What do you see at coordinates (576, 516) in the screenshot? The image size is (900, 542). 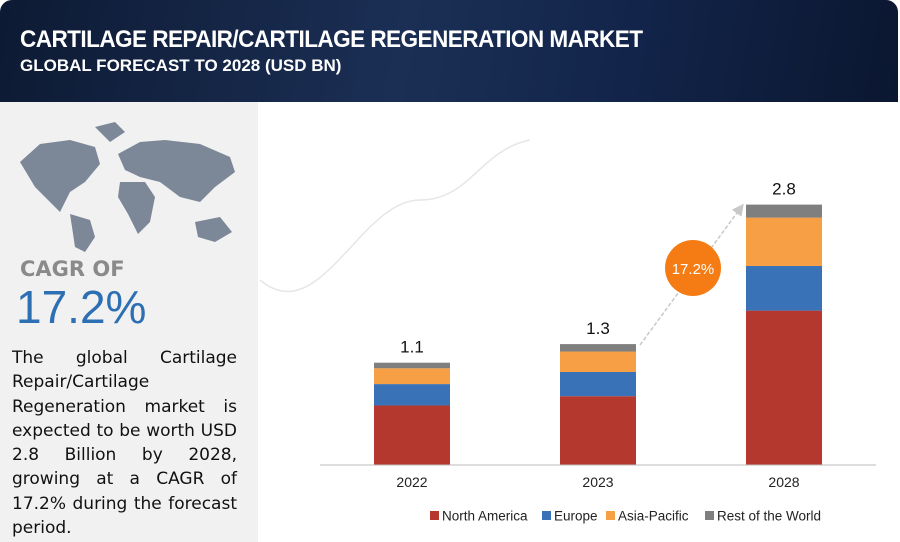 I see `legend-label: Europe` at bounding box center [576, 516].